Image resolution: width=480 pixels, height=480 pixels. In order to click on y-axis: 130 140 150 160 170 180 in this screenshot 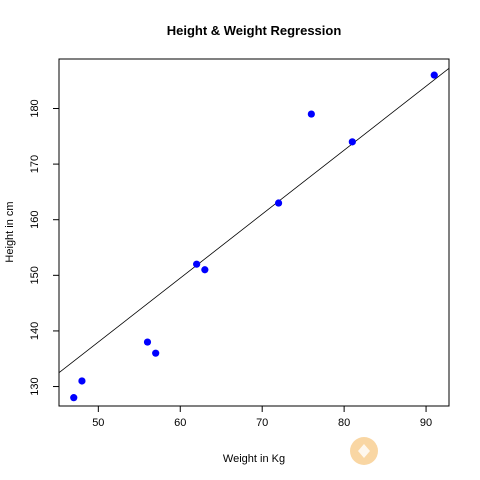, I will do `click(44, 247)`.